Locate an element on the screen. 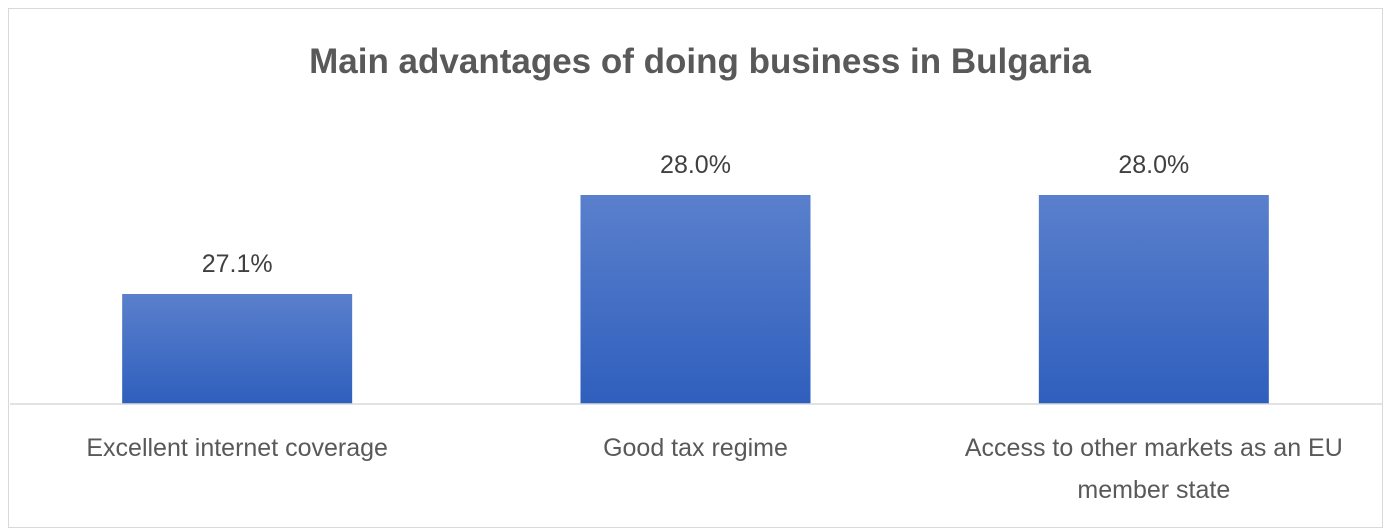 Image resolution: width=1393 pixels, height=528 pixels. data-label-1: 27.1% is located at coordinates (237, 264).